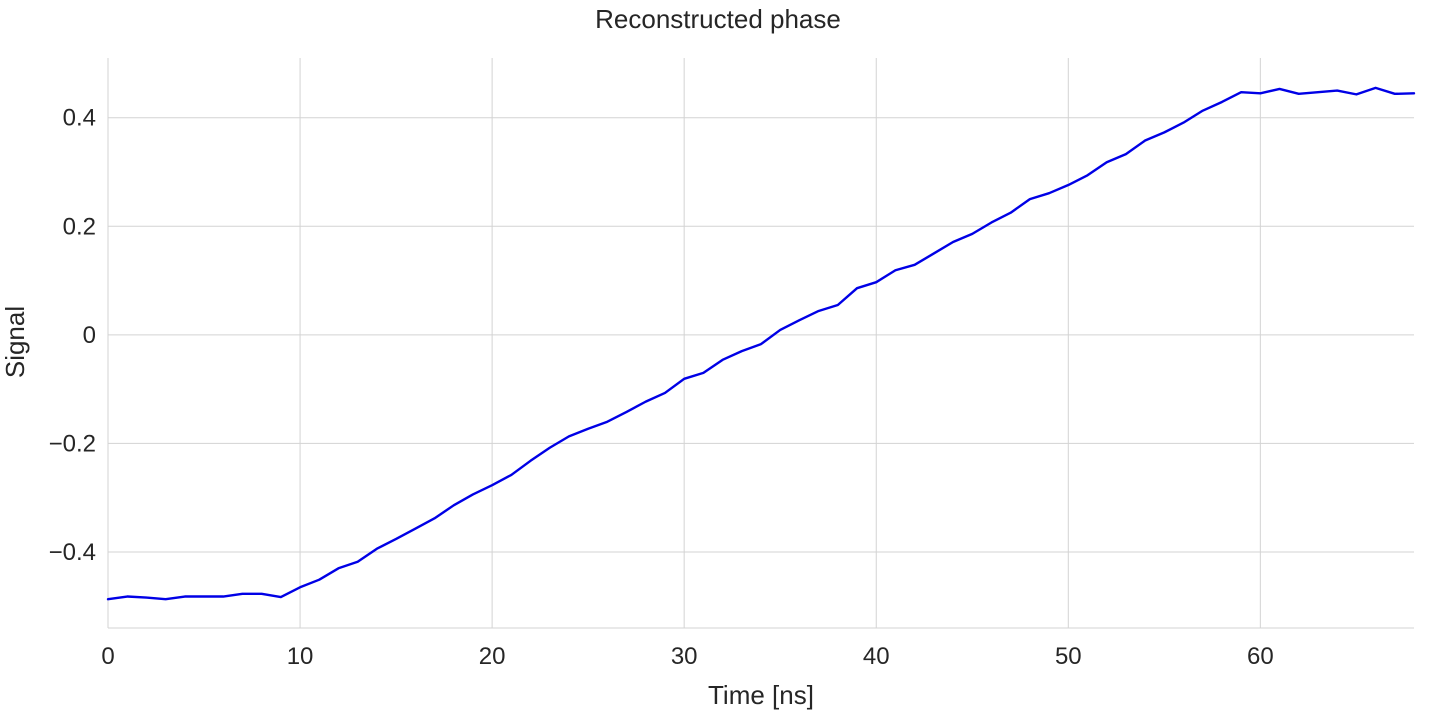 The width and height of the screenshot is (1435, 716). I want to click on y-tick-label: 0.4, so click(79, 118).